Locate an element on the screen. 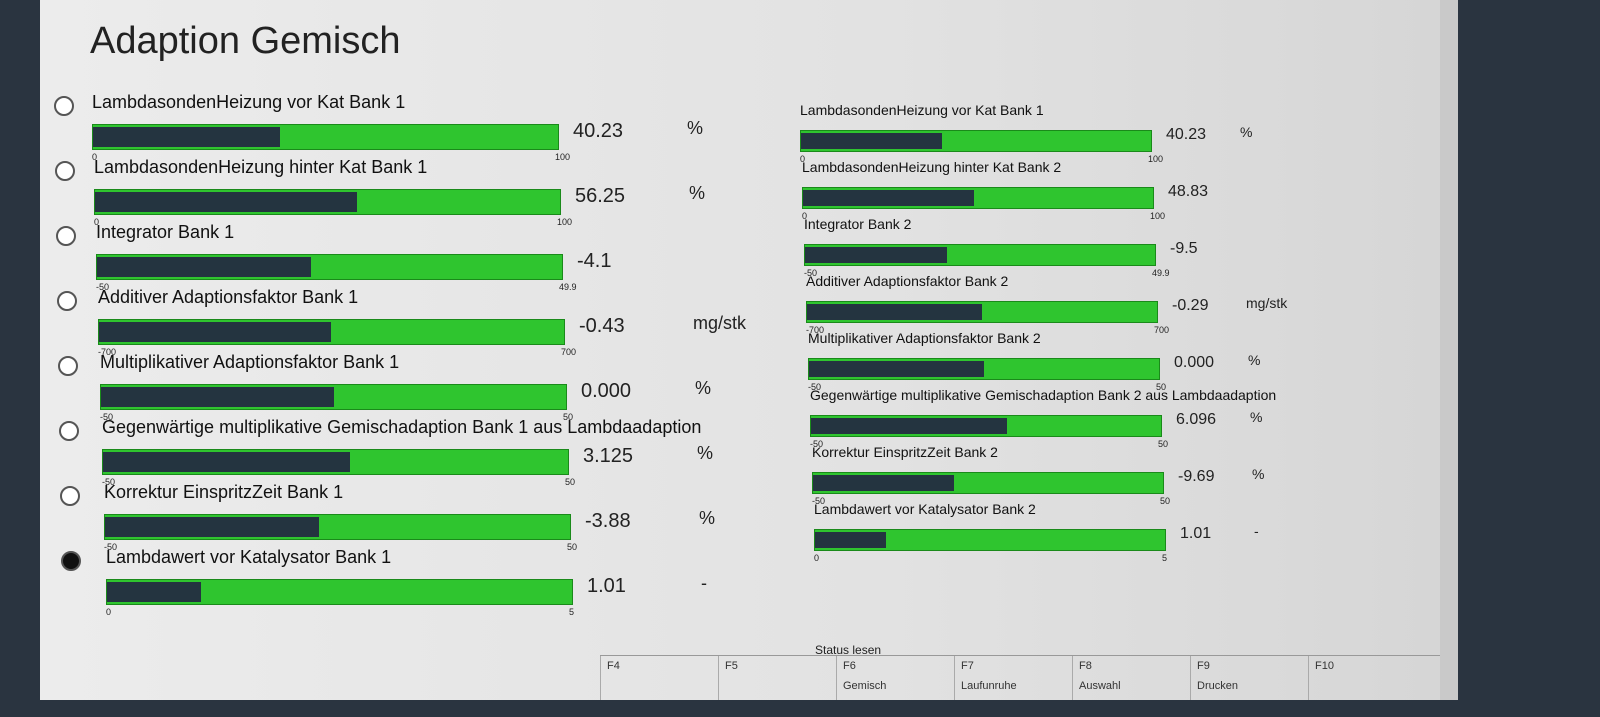 The width and height of the screenshot is (1600, 717). key-label: Drucken is located at coordinates (1217, 686).